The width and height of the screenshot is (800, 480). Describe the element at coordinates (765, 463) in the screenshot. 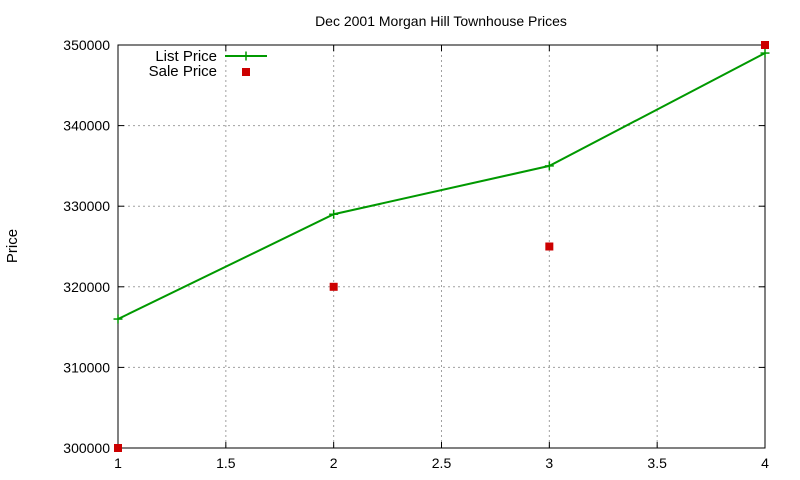

I see `x-tick-label: 4` at that location.